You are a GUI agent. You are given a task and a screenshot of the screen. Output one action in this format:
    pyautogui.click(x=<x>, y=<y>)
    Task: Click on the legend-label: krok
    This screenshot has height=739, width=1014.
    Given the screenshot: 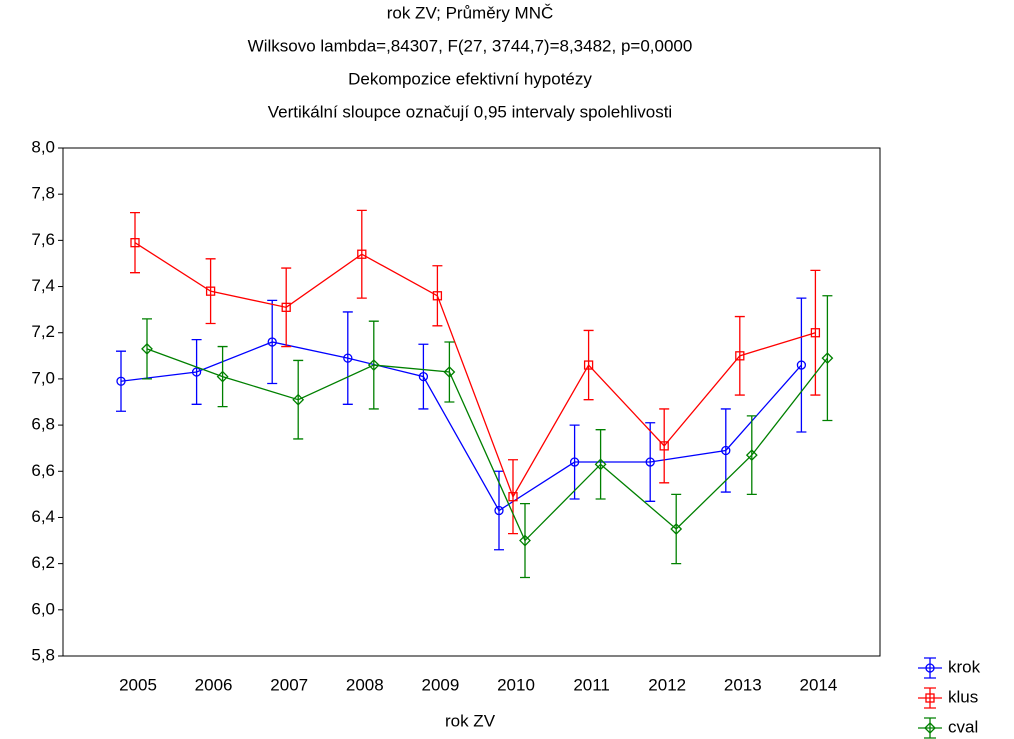 What is the action you would take?
    pyautogui.click(x=964, y=666)
    